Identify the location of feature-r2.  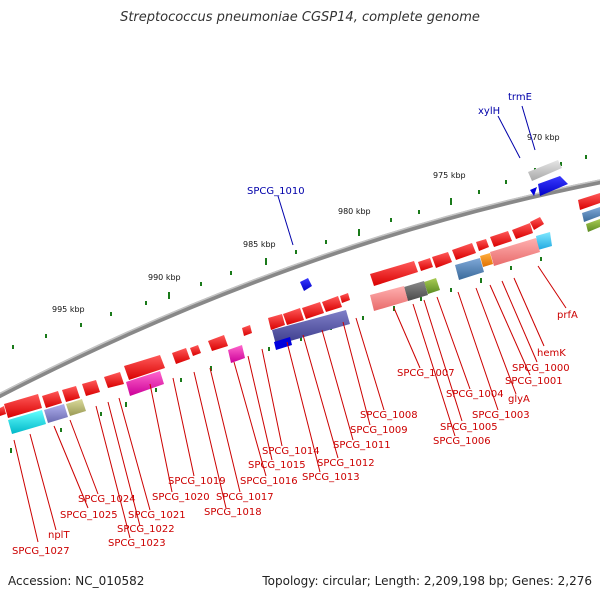
(522, 231).